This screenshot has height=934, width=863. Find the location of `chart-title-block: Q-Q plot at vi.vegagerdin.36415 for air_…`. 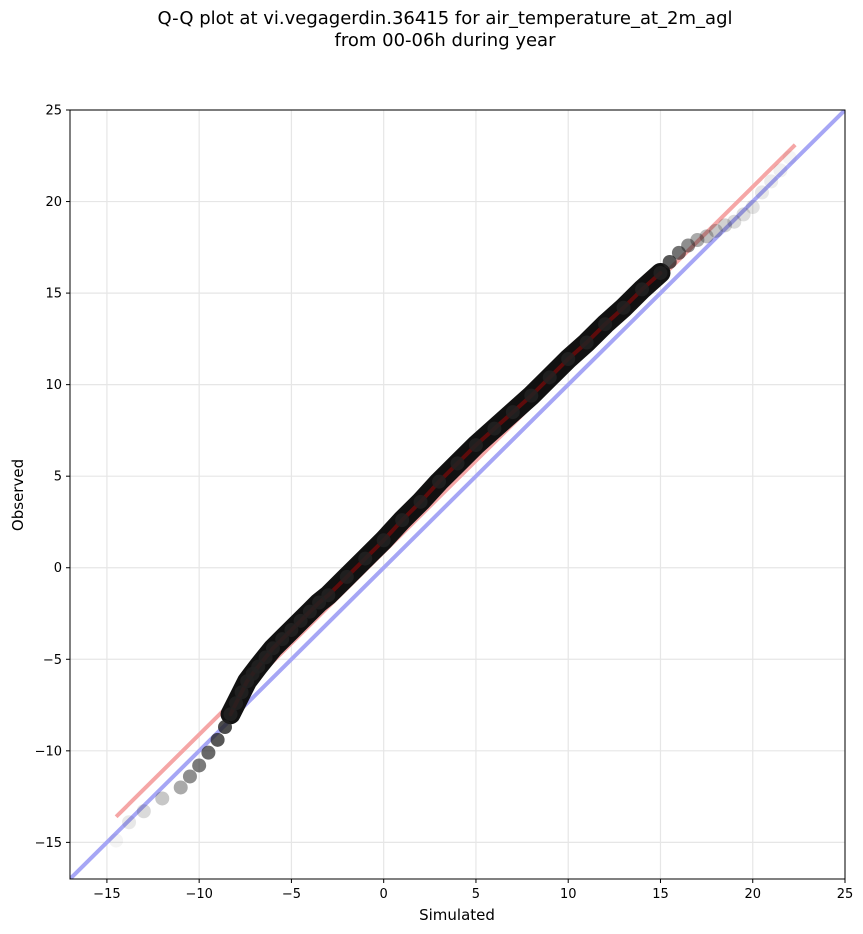

chart-title-block: Q-Q plot at vi.vegagerdin.36415 for air_… is located at coordinates (431, 30).